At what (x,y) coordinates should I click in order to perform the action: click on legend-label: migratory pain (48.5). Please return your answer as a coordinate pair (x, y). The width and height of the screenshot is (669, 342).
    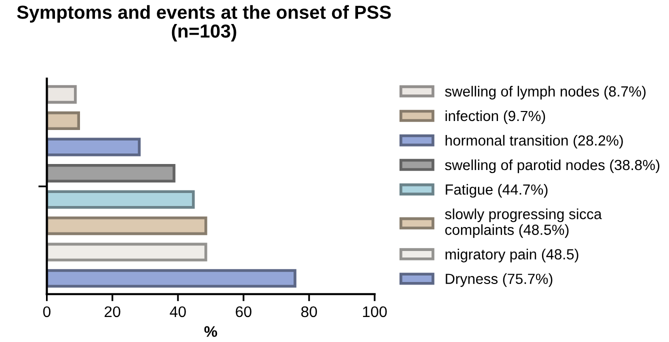
    Looking at the image, I should click on (512, 255).